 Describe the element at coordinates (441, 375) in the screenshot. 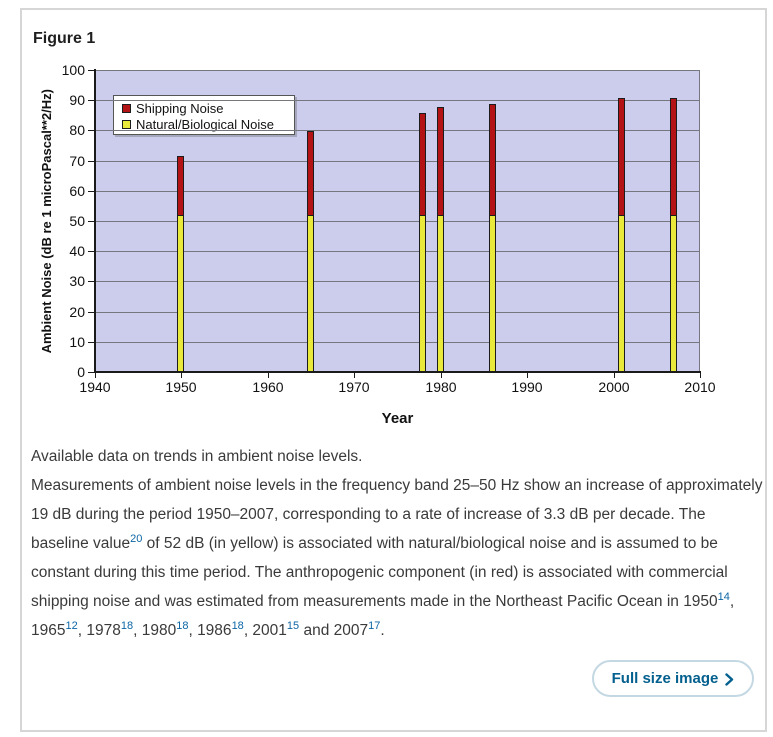

I see `x-tick-1980` at that location.